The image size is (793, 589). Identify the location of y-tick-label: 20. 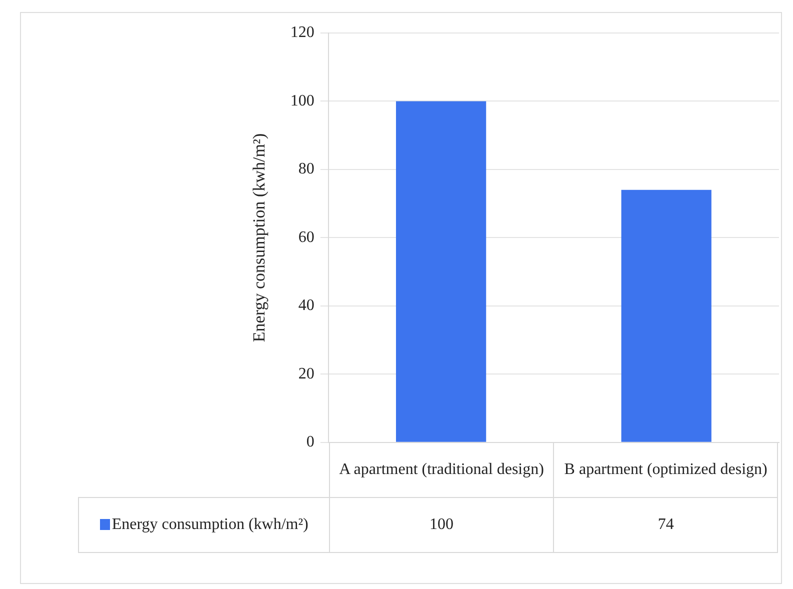
(306, 373).